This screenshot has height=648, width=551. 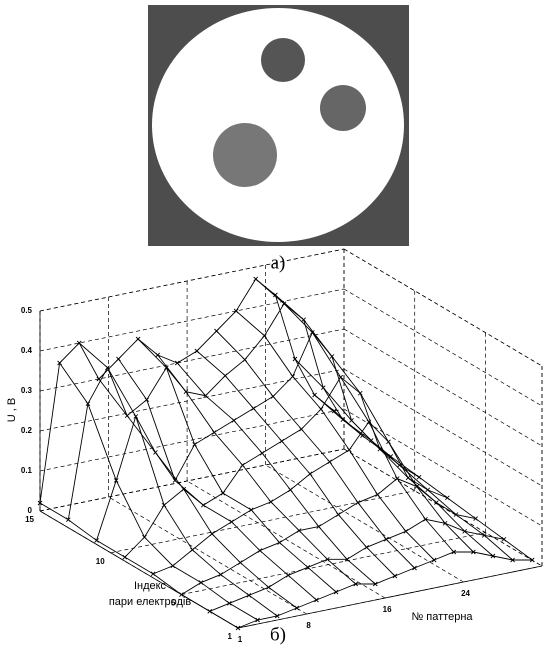 What do you see at coordinates (230, 636) in the screenshot?
I see `y-tick-label: 1` at bounding box center [230, 636].